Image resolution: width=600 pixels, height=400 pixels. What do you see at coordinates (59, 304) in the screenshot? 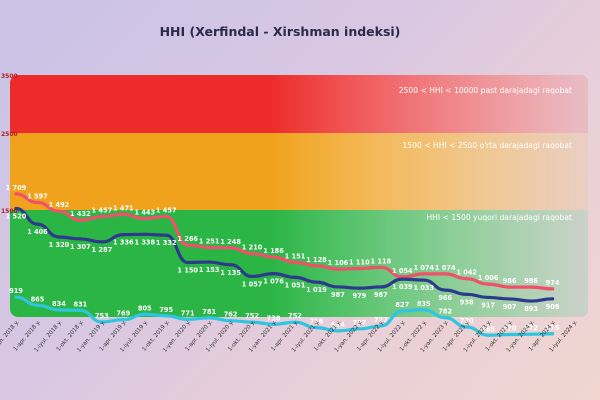
I see `data-label: 834` at bounding box center [59, 304].